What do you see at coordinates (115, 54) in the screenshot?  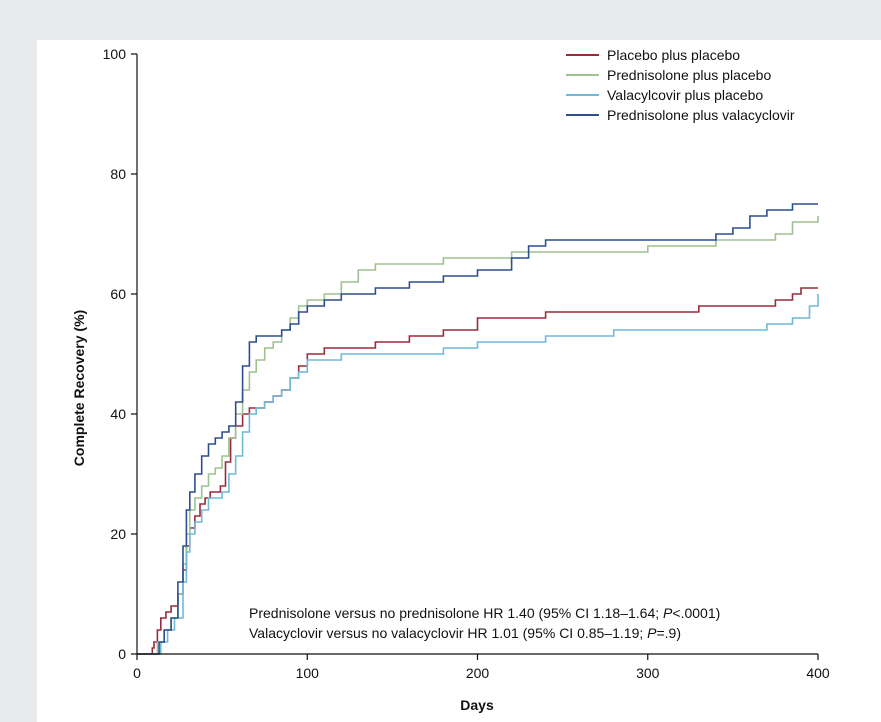 I see `y-tick-label: 100` at bounding box center [115, 54].